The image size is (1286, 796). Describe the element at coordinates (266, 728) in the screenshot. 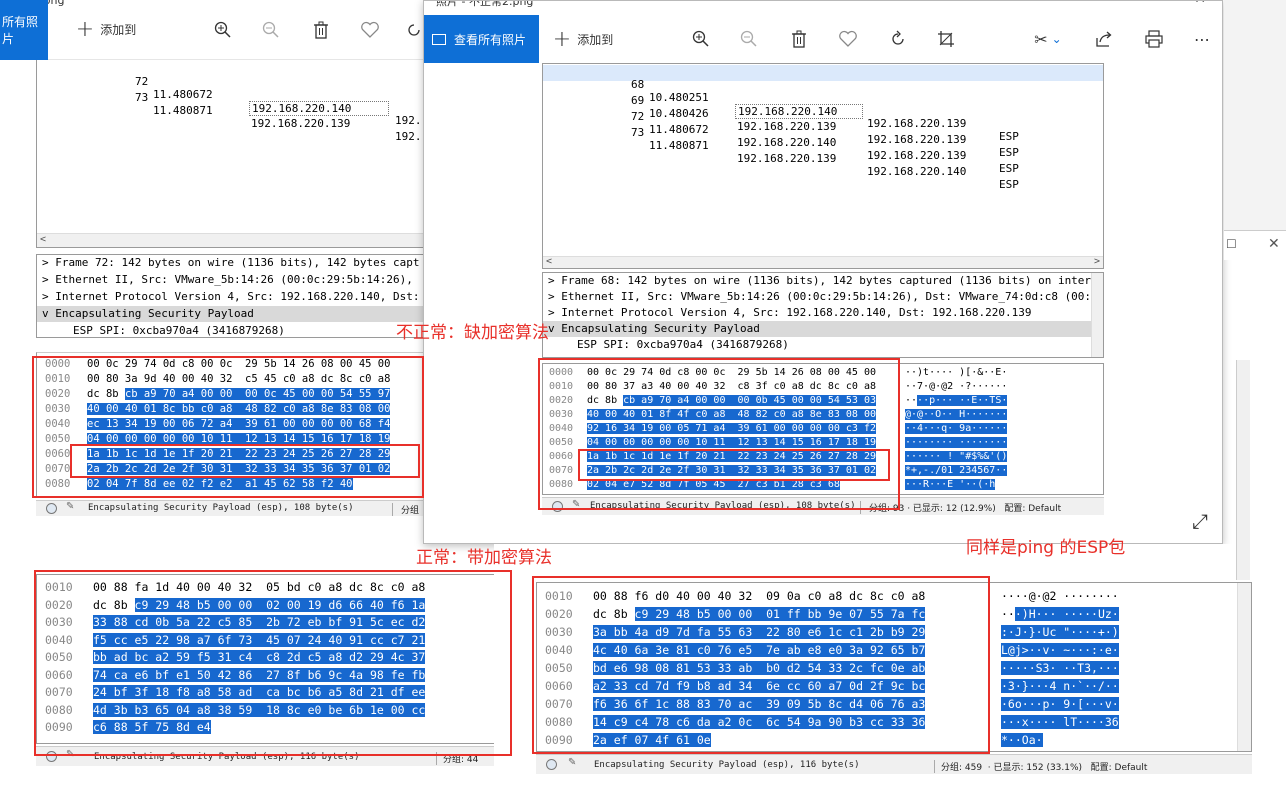

I see `hex-row: 0090 c6 88 5f 75 8d e4` at that location.